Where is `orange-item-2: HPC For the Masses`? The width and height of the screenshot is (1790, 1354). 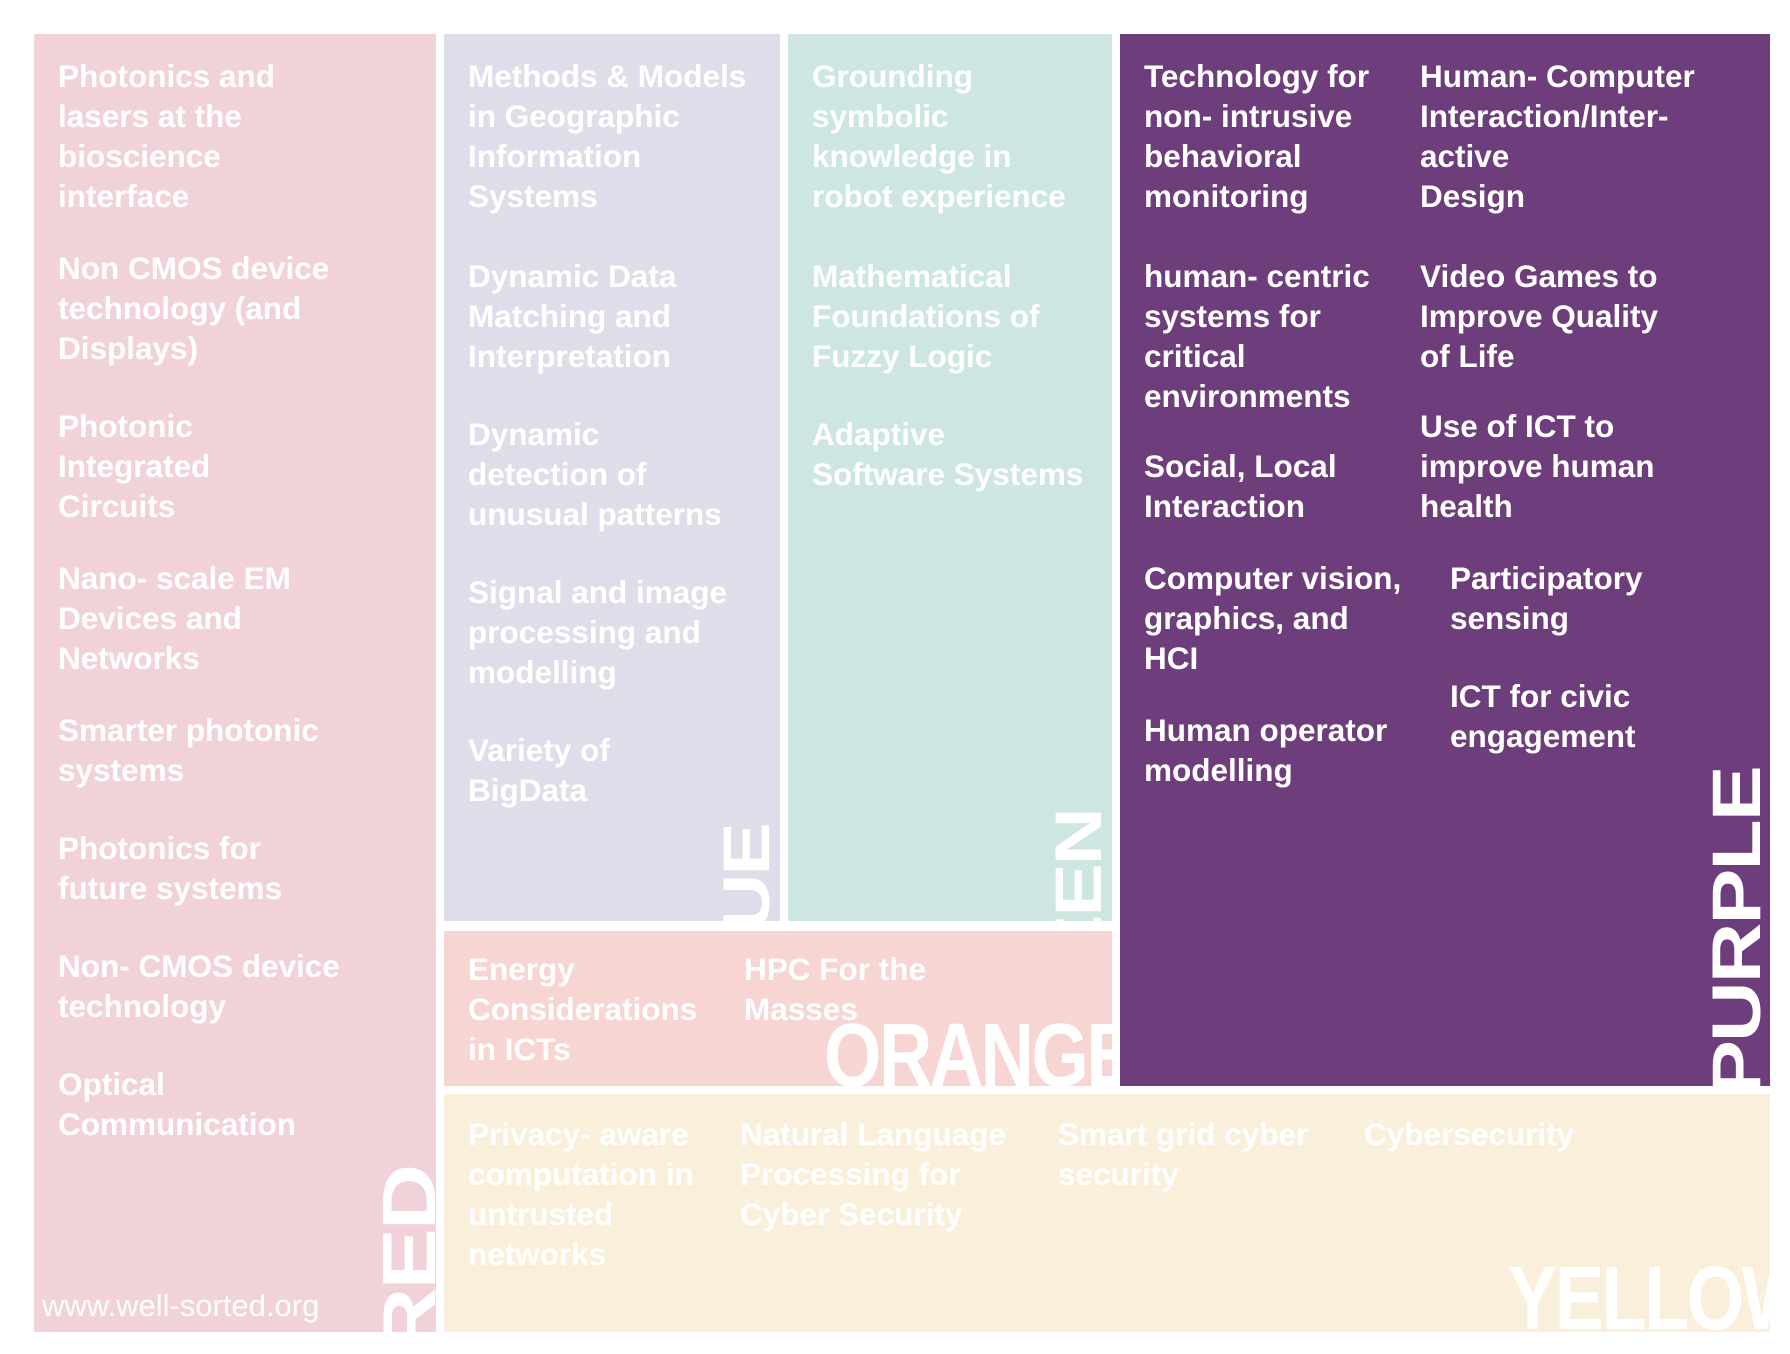
orange-item-2: HPC For the Masses is located at coordinates (835, 989).